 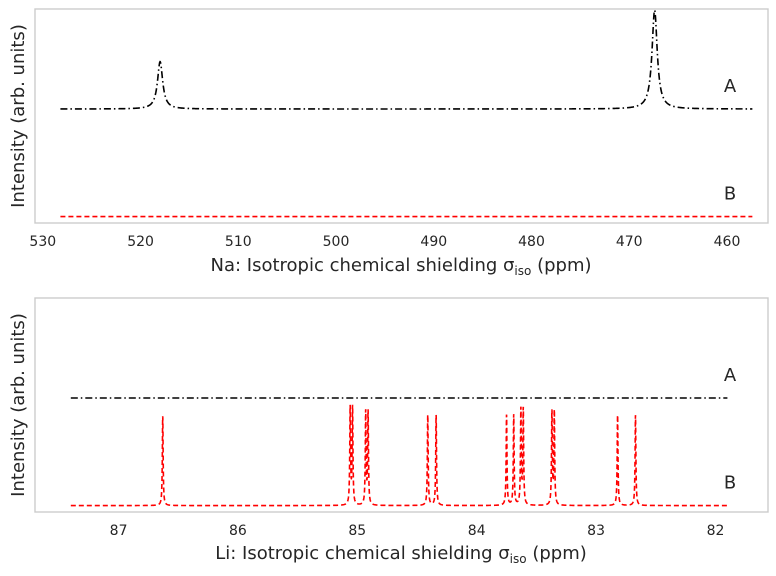 What do you see at coordinates (557, 553) in the screenshot?
I see `li-x-axis-label-suffix: (ppm)` at bounding box center [557, 553].